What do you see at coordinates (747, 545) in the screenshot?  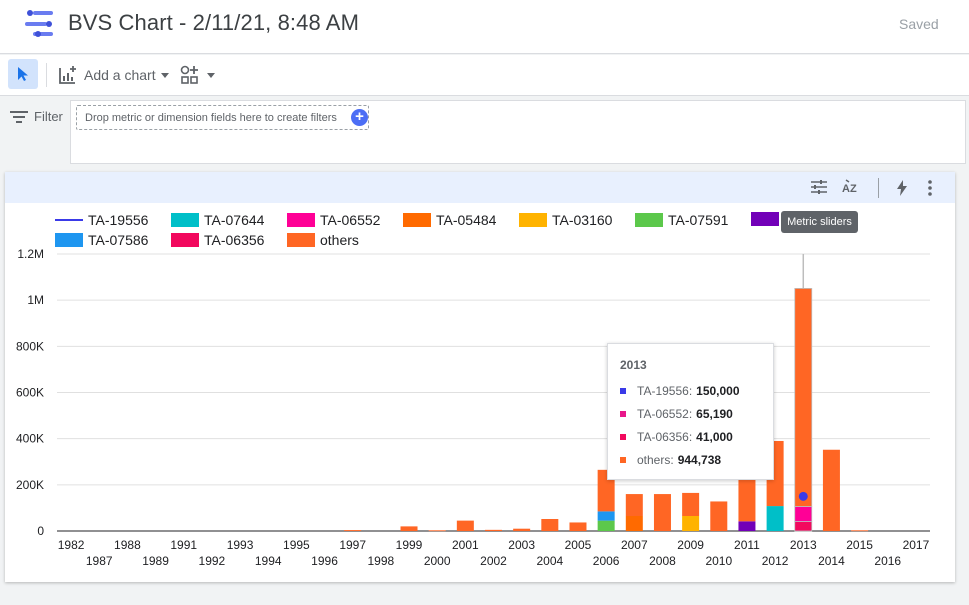 I see `x-tick-label: 2011` at bounding box center [747, 545].